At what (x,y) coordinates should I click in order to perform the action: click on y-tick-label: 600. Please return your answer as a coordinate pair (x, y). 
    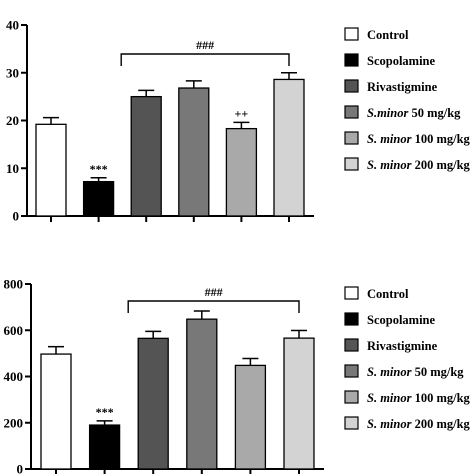
    Looking at the image, I should click on (14, 330).